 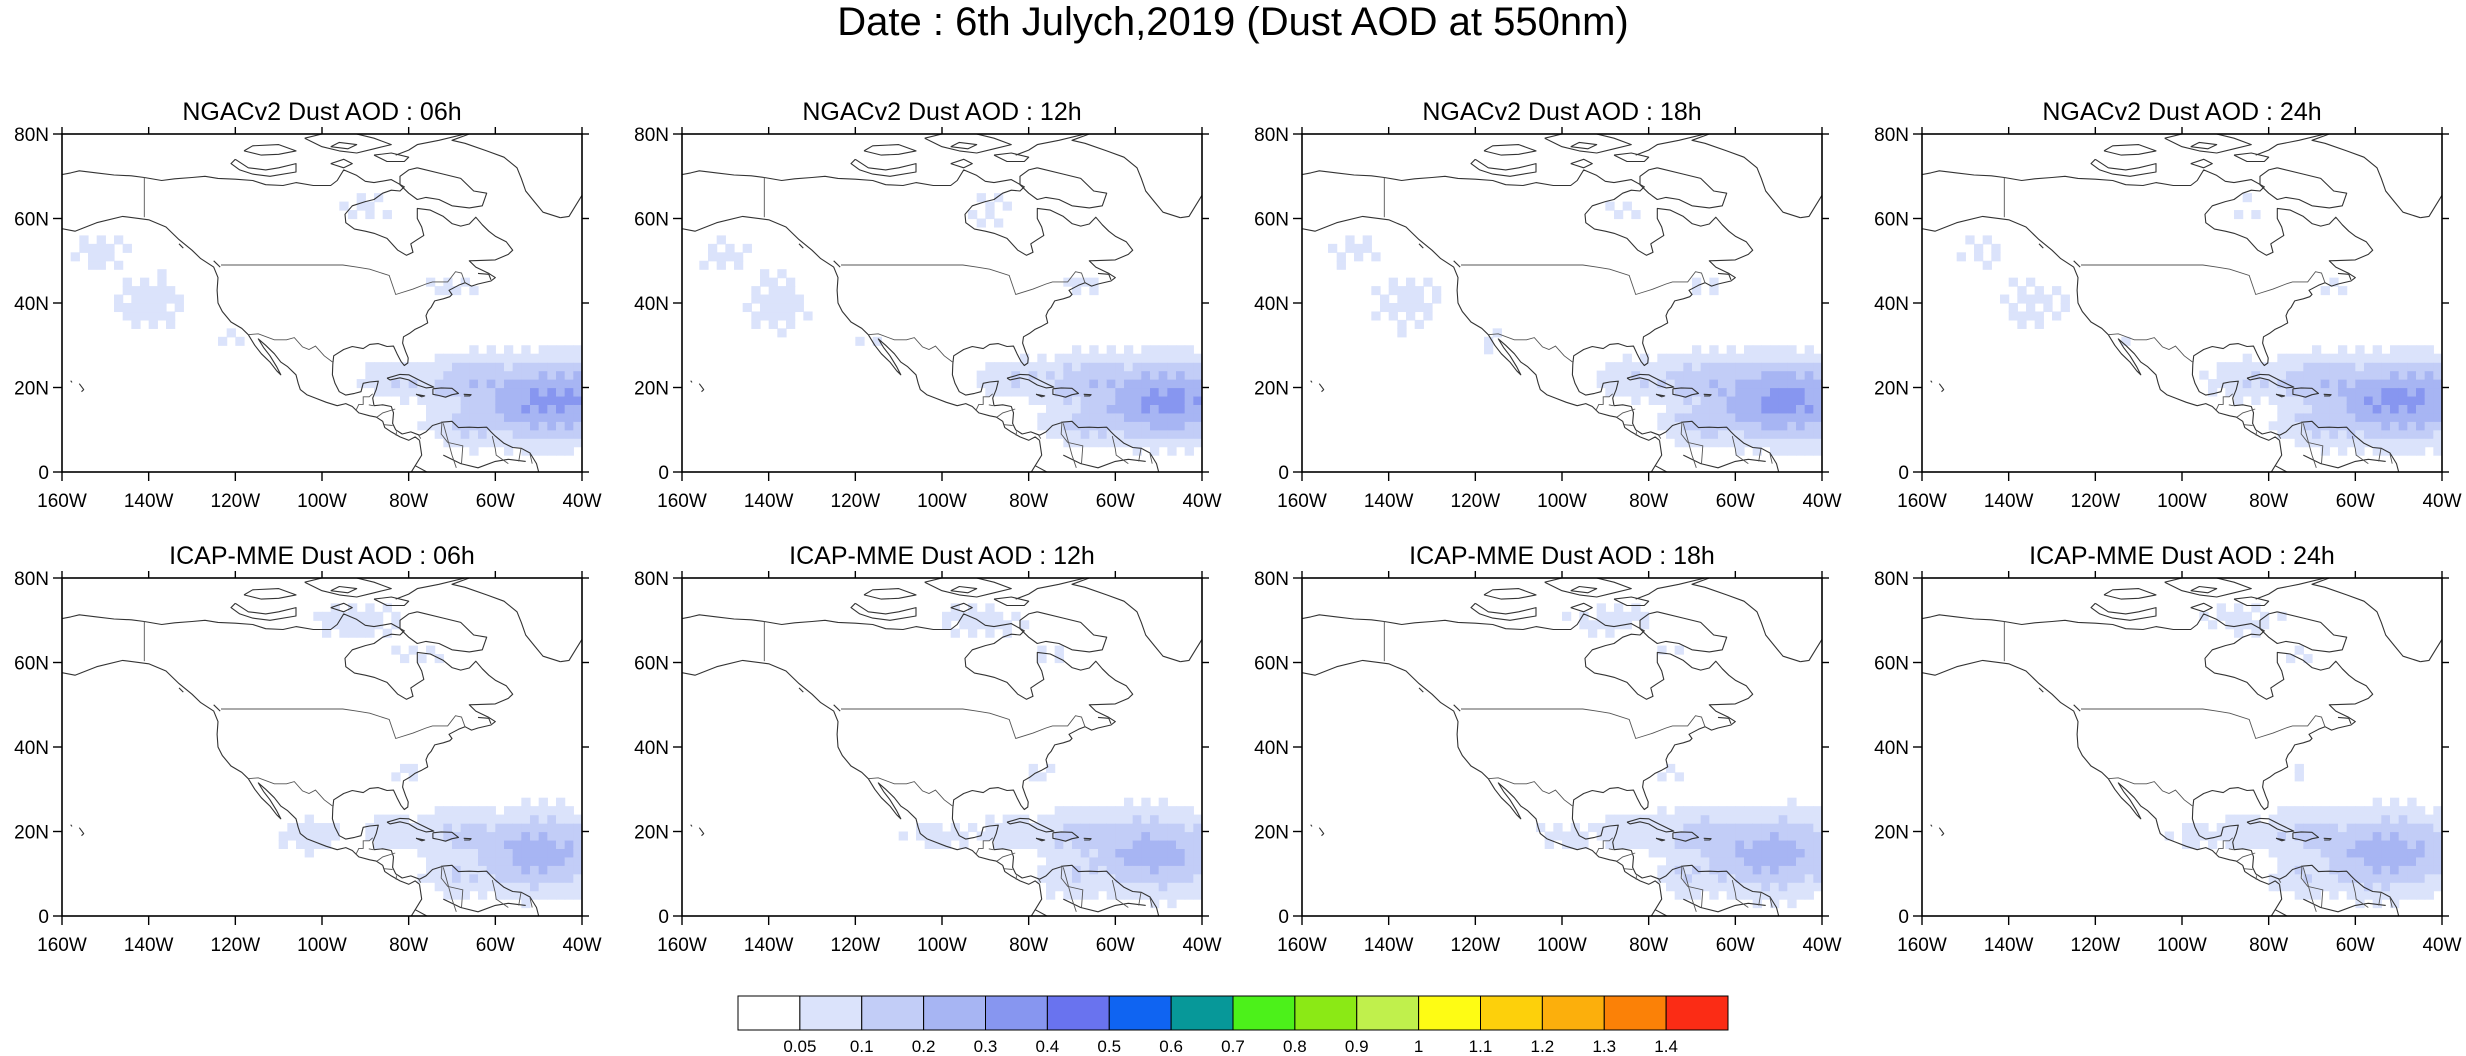 What do you see at coordinates (1922, 945) in the screenshot?
I see `lon-tick-label: 160W` at bounding box center [1922, 945].